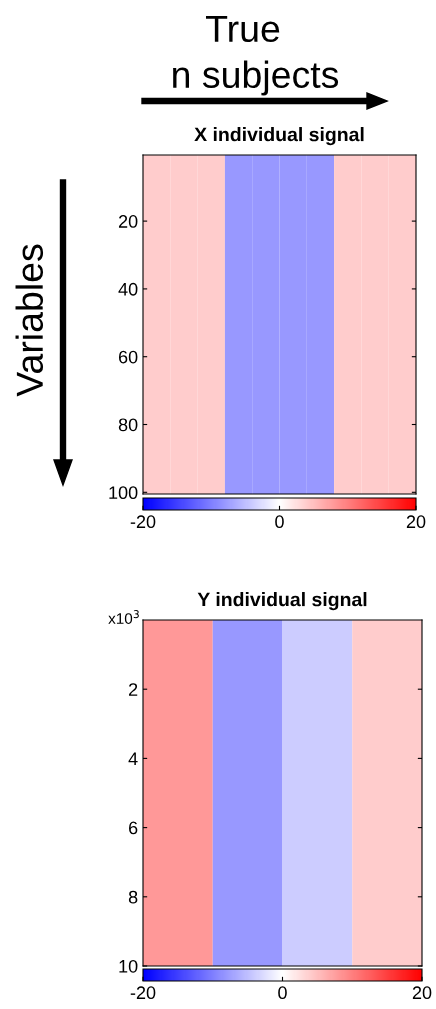 The width and height of the screenshot is (436, 1009). What do you see at coordinates (128, 289) in the screenshot?
I see `y-tick-label: 40` at bounding box center [128, 289].